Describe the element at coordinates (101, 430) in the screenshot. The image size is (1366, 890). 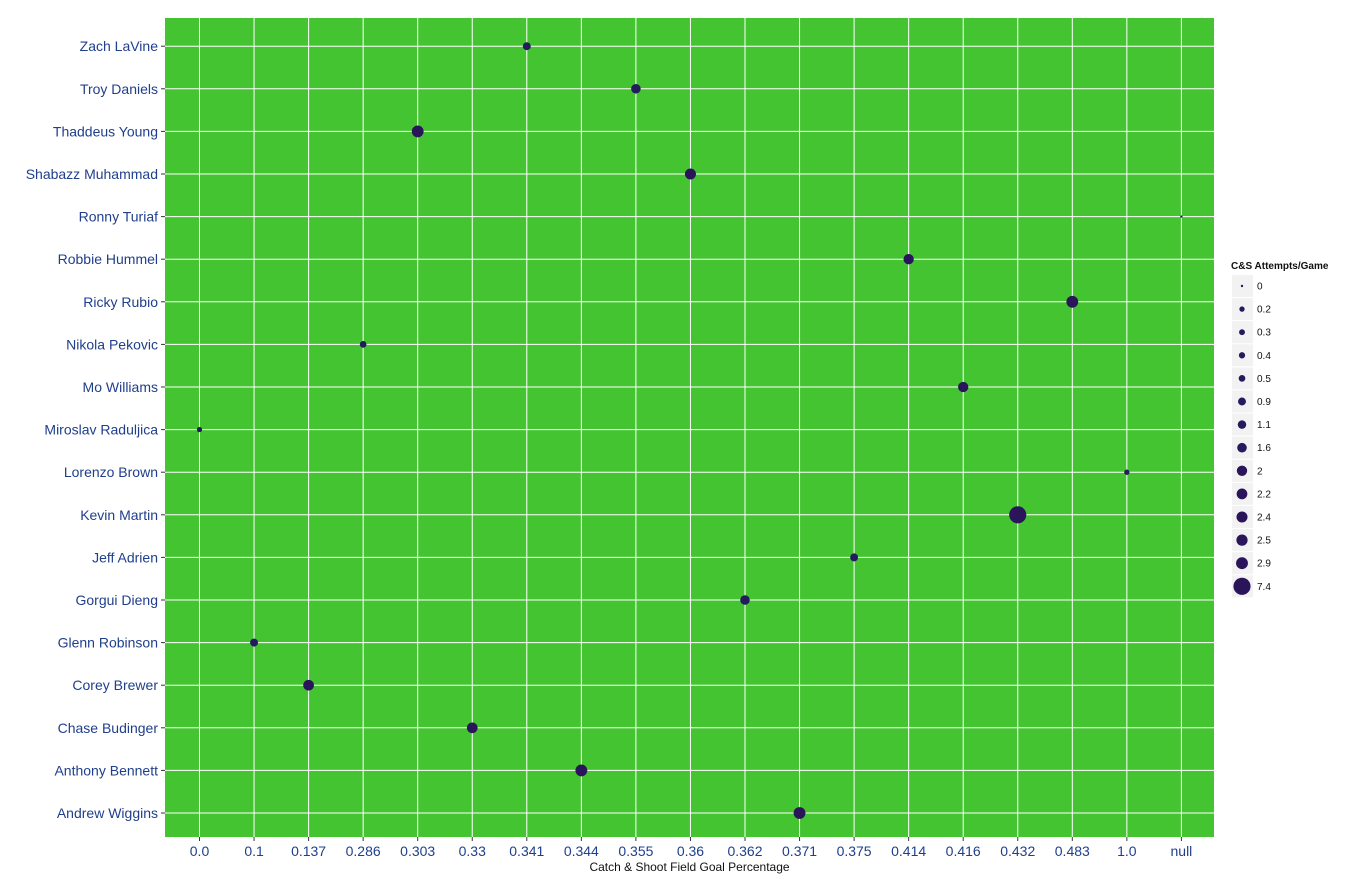
I see `y-tick-label: Miroslav Raduljica` at that location.